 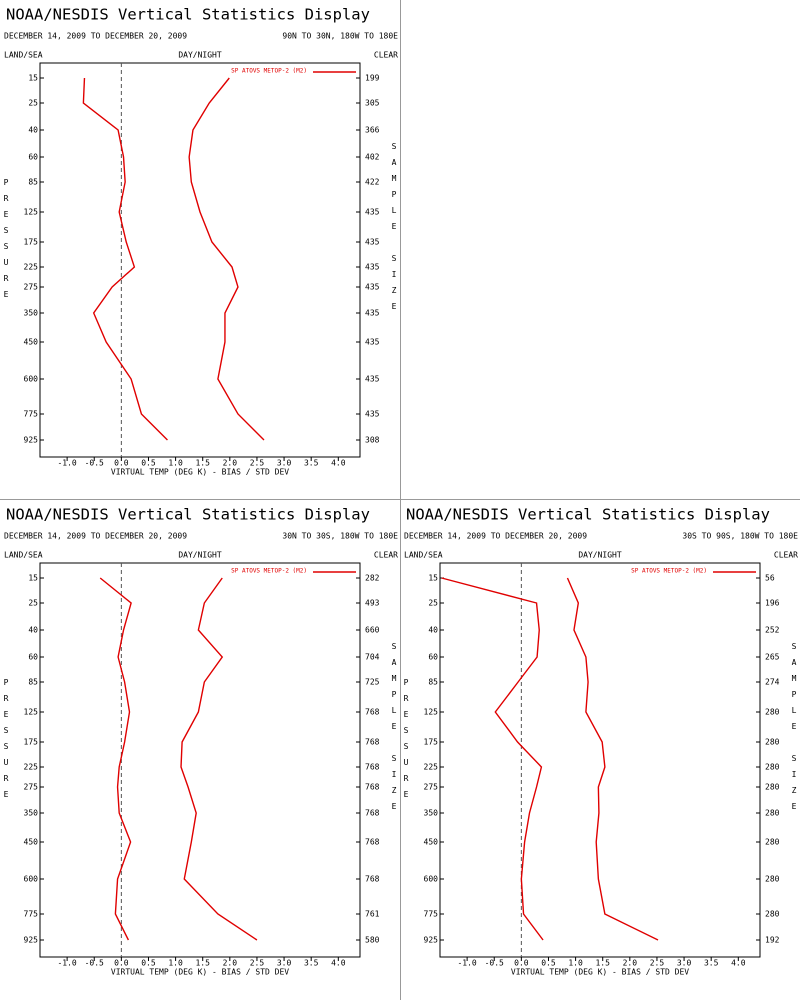 What do you see at coordinates (372, 630) in the screenshot?
I see `sample-size: 660` at bounding box center [372, 630].